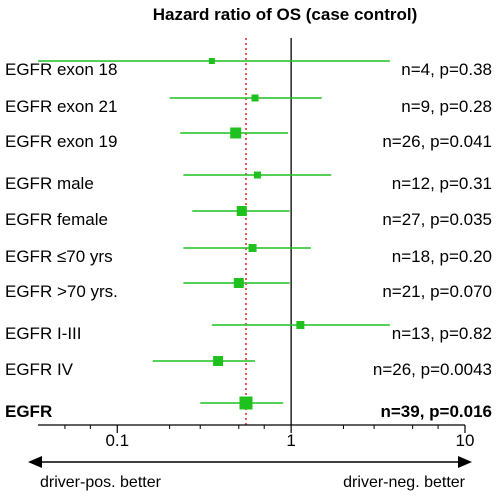 This screenshot has height=499, width=500. Describe the element at coordinates (290, 440) in the screenshot. I see `x-tick-label: 1` at that location.